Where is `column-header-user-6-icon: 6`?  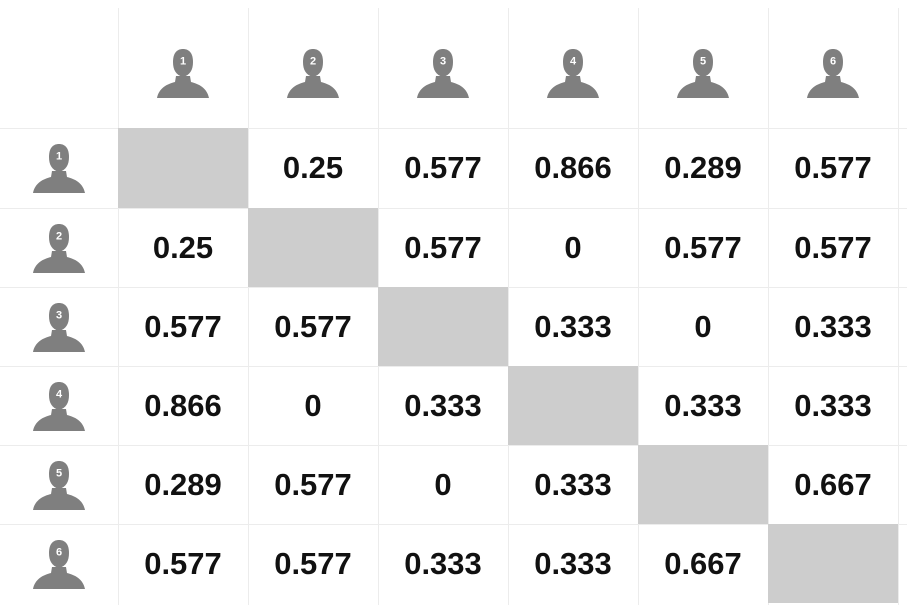 column-header-user-6-icon: 6 is located at coordinates (833, 73).